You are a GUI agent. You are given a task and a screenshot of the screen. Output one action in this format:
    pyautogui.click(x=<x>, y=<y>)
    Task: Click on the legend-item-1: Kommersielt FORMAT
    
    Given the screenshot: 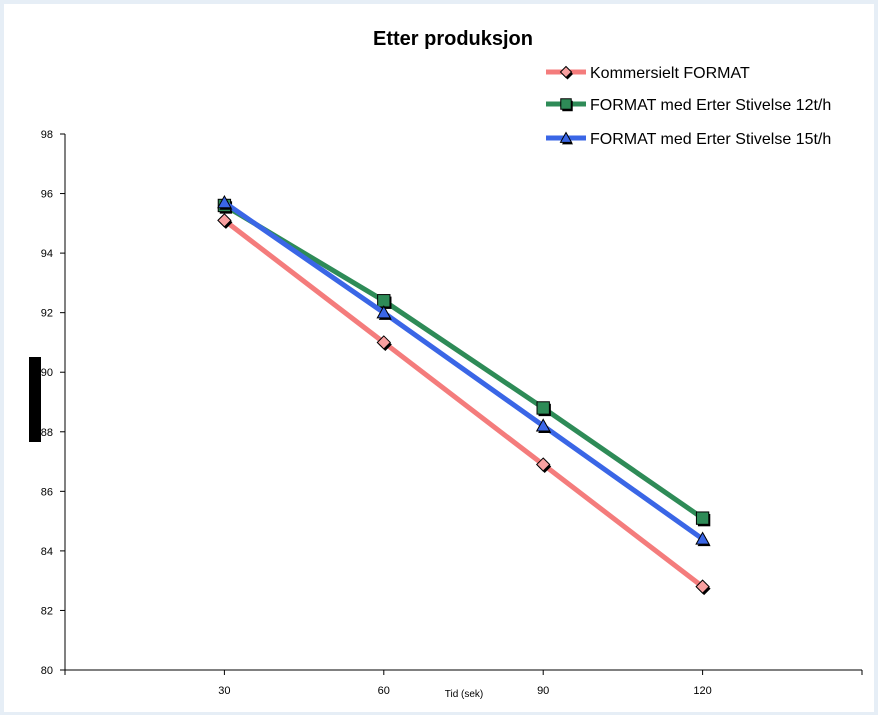 What is the action you would take?
    pyautogui.click(x=648, y=73)
    